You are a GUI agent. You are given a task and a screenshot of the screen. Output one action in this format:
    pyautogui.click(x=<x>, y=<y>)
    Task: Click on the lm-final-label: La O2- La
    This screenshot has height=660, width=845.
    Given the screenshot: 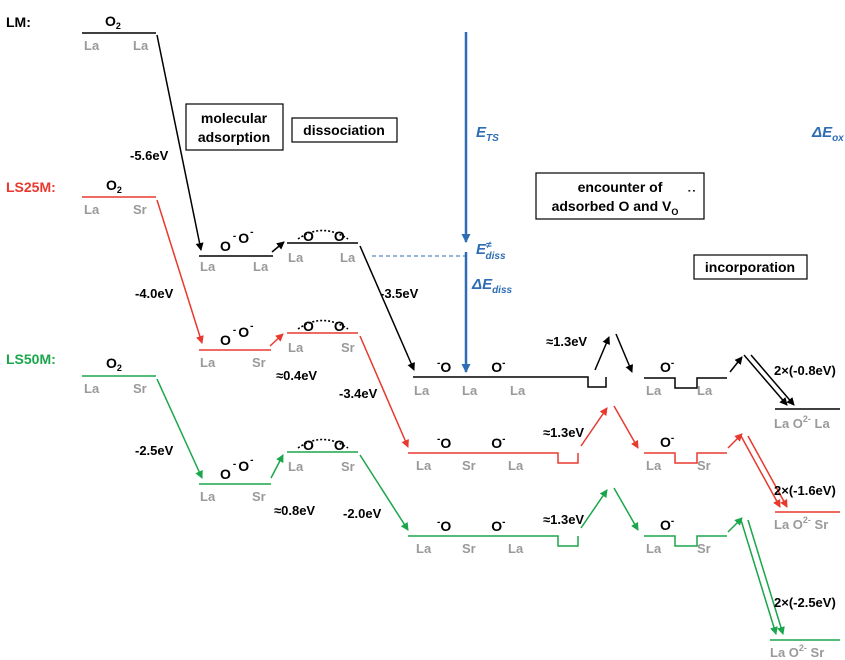 What is the action you would take?
    pyautogui.click(x=802, y=422)
    